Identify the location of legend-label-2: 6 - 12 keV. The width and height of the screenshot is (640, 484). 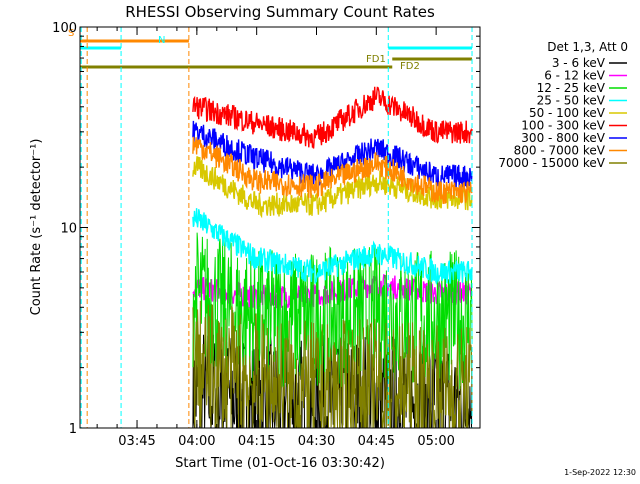
(575, 76).